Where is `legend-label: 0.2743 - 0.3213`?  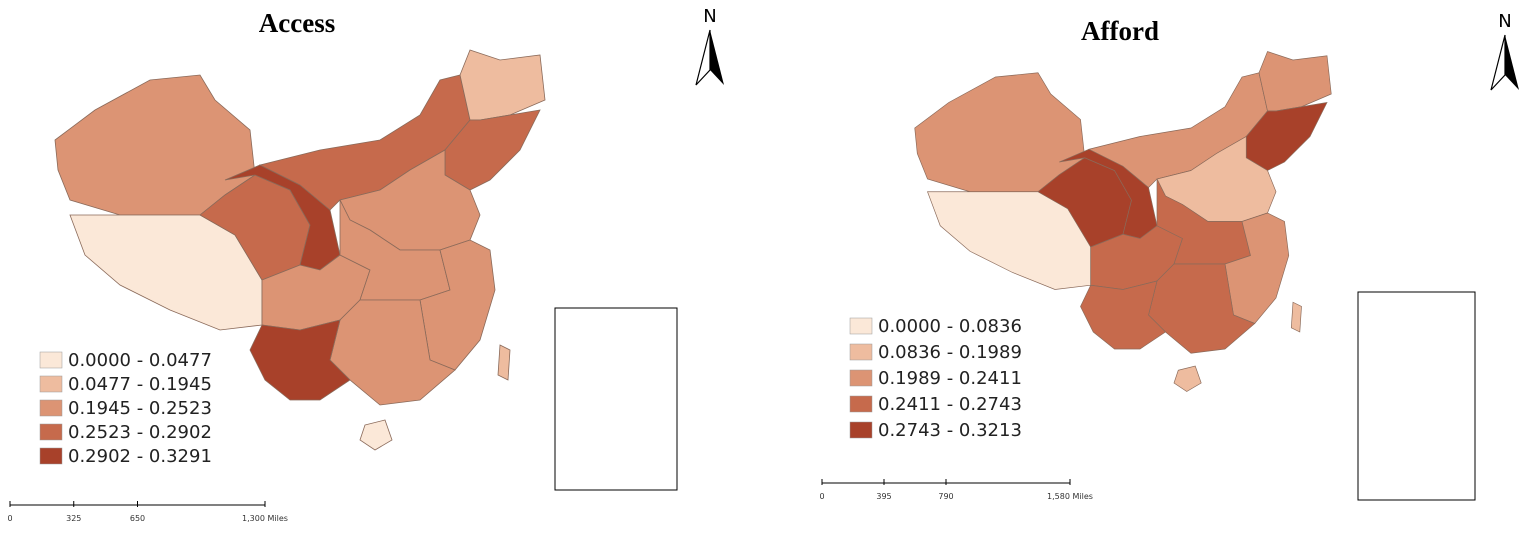
legend-label: 0.2743 - 0.3213 is located at coordinates (950, 430).